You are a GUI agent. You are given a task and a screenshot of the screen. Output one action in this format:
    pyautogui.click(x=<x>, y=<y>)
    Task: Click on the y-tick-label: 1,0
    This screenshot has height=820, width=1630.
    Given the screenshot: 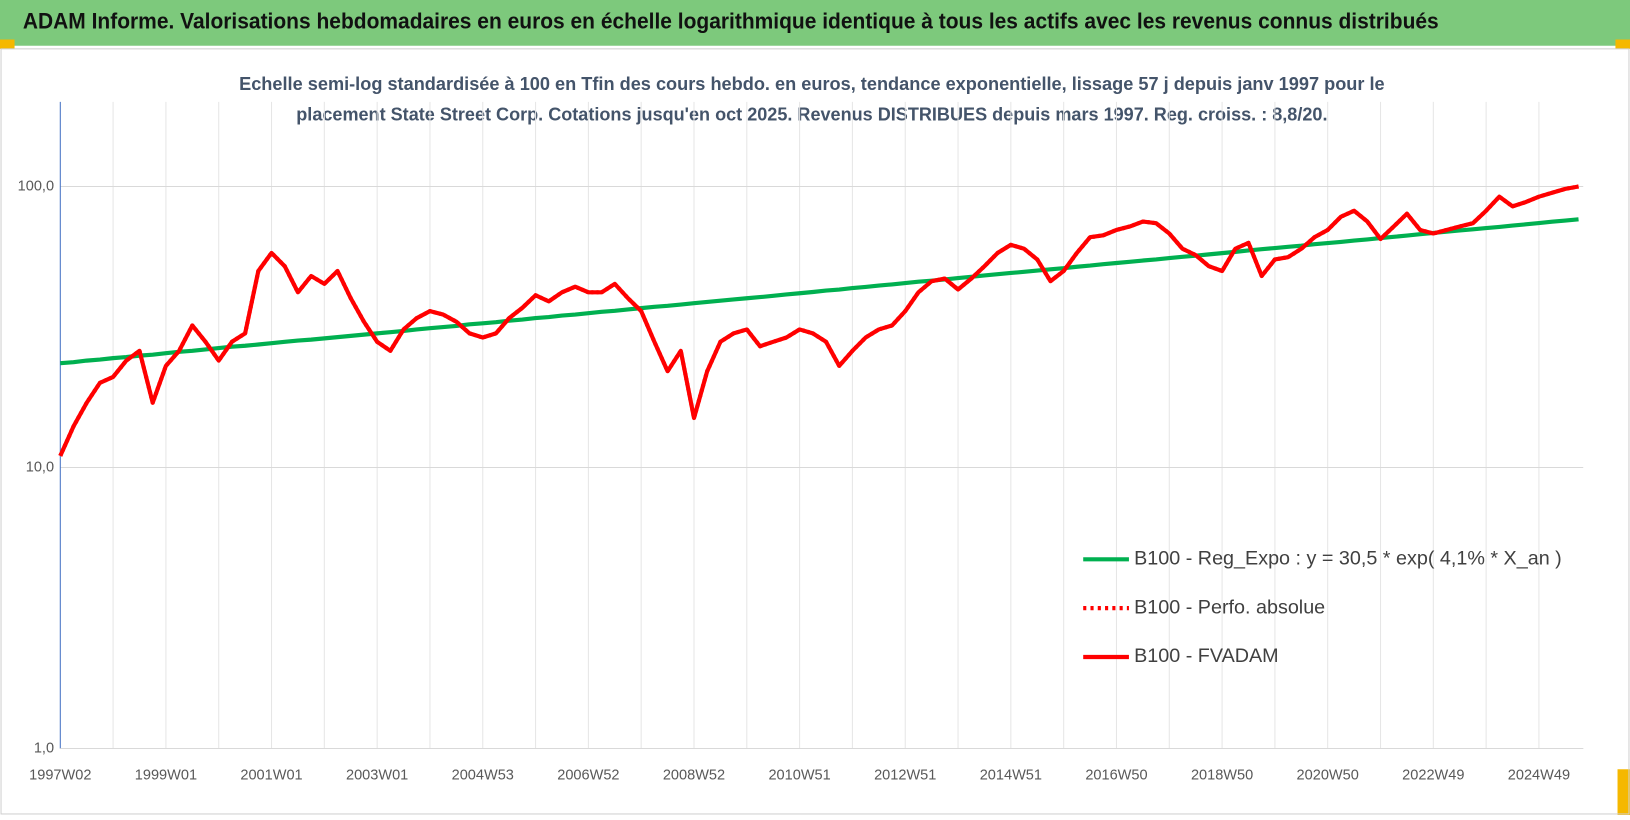 What is the action you would take?
    pyautogui.click(x=44, y=748)
    